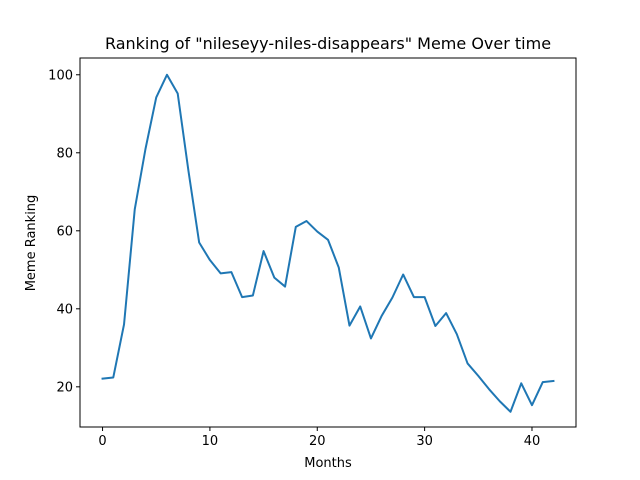  I want to click on x-tick-label: 30, so click(424, 441).